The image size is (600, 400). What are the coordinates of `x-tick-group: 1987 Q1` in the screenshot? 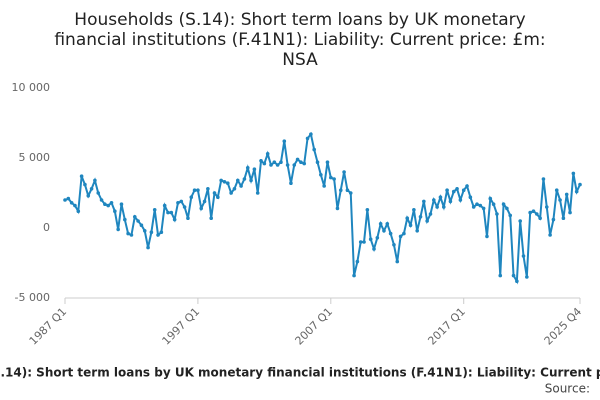 It's located at (48, 326).